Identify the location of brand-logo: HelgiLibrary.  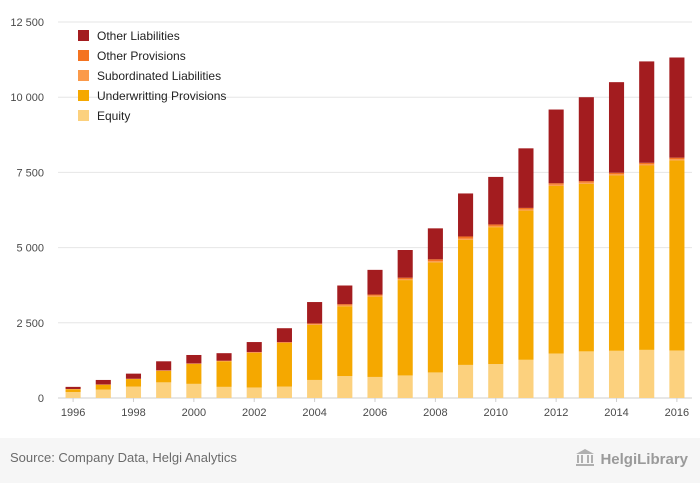
(631, 459).